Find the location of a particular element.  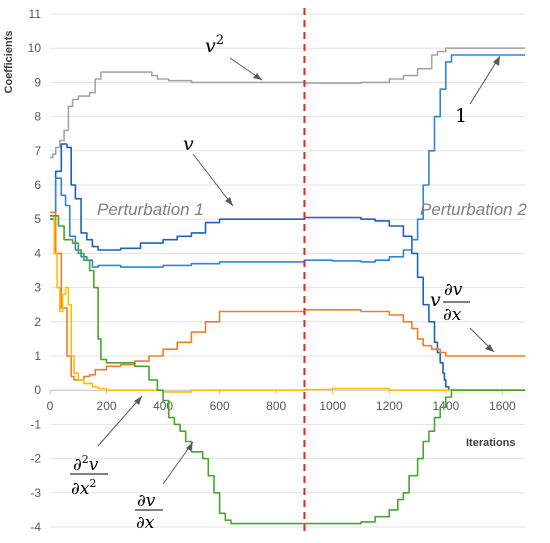

annotation-dv-dx: ∂v ∂x is located at coordinates (164, 487).